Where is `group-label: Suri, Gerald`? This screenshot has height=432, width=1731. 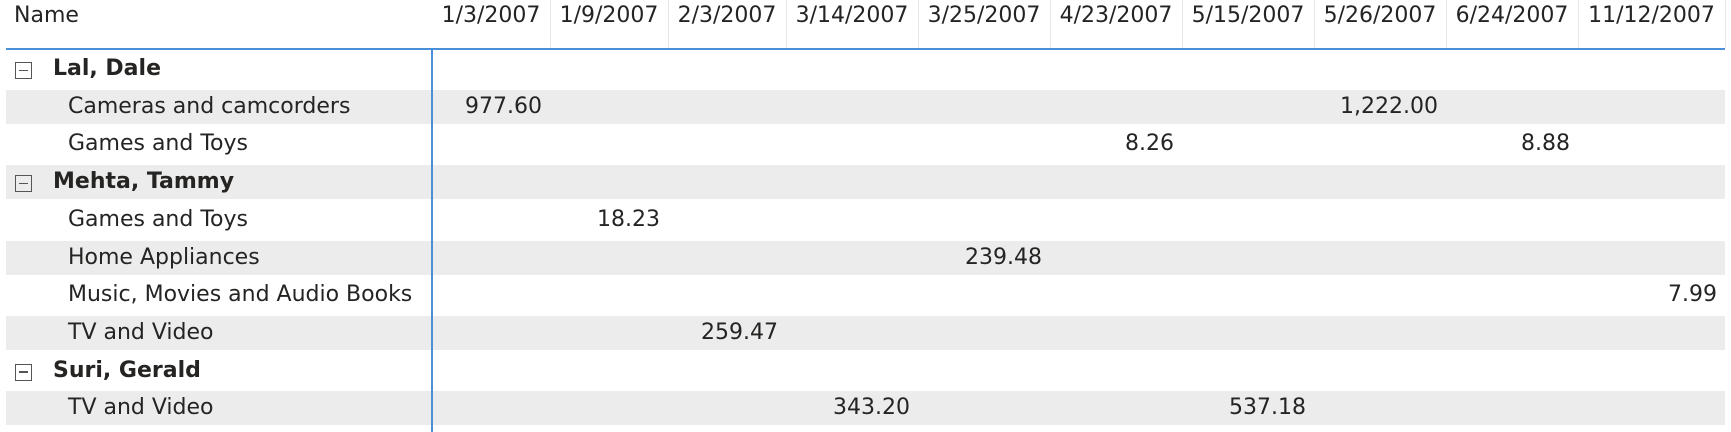 group-label: Suri, Gerald is located at coordinates (127, 370).